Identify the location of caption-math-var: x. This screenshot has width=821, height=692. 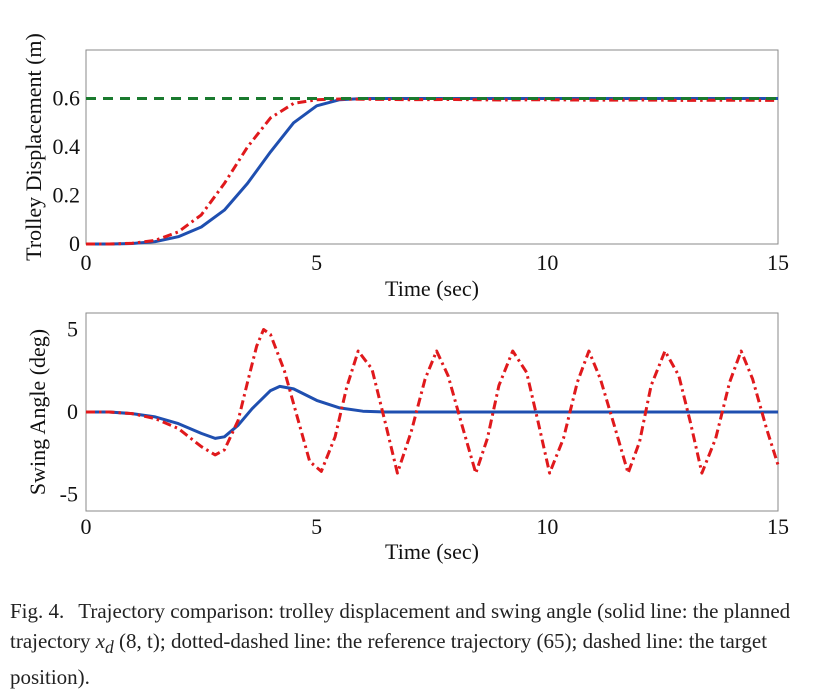
(100, 641).